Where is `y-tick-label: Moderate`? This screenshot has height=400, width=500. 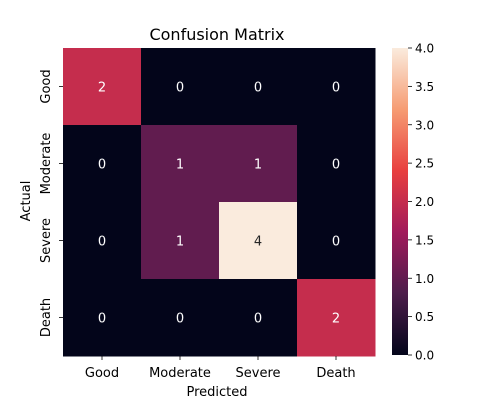 y-tick-label: Moderate is located at coordinates (46, 164).